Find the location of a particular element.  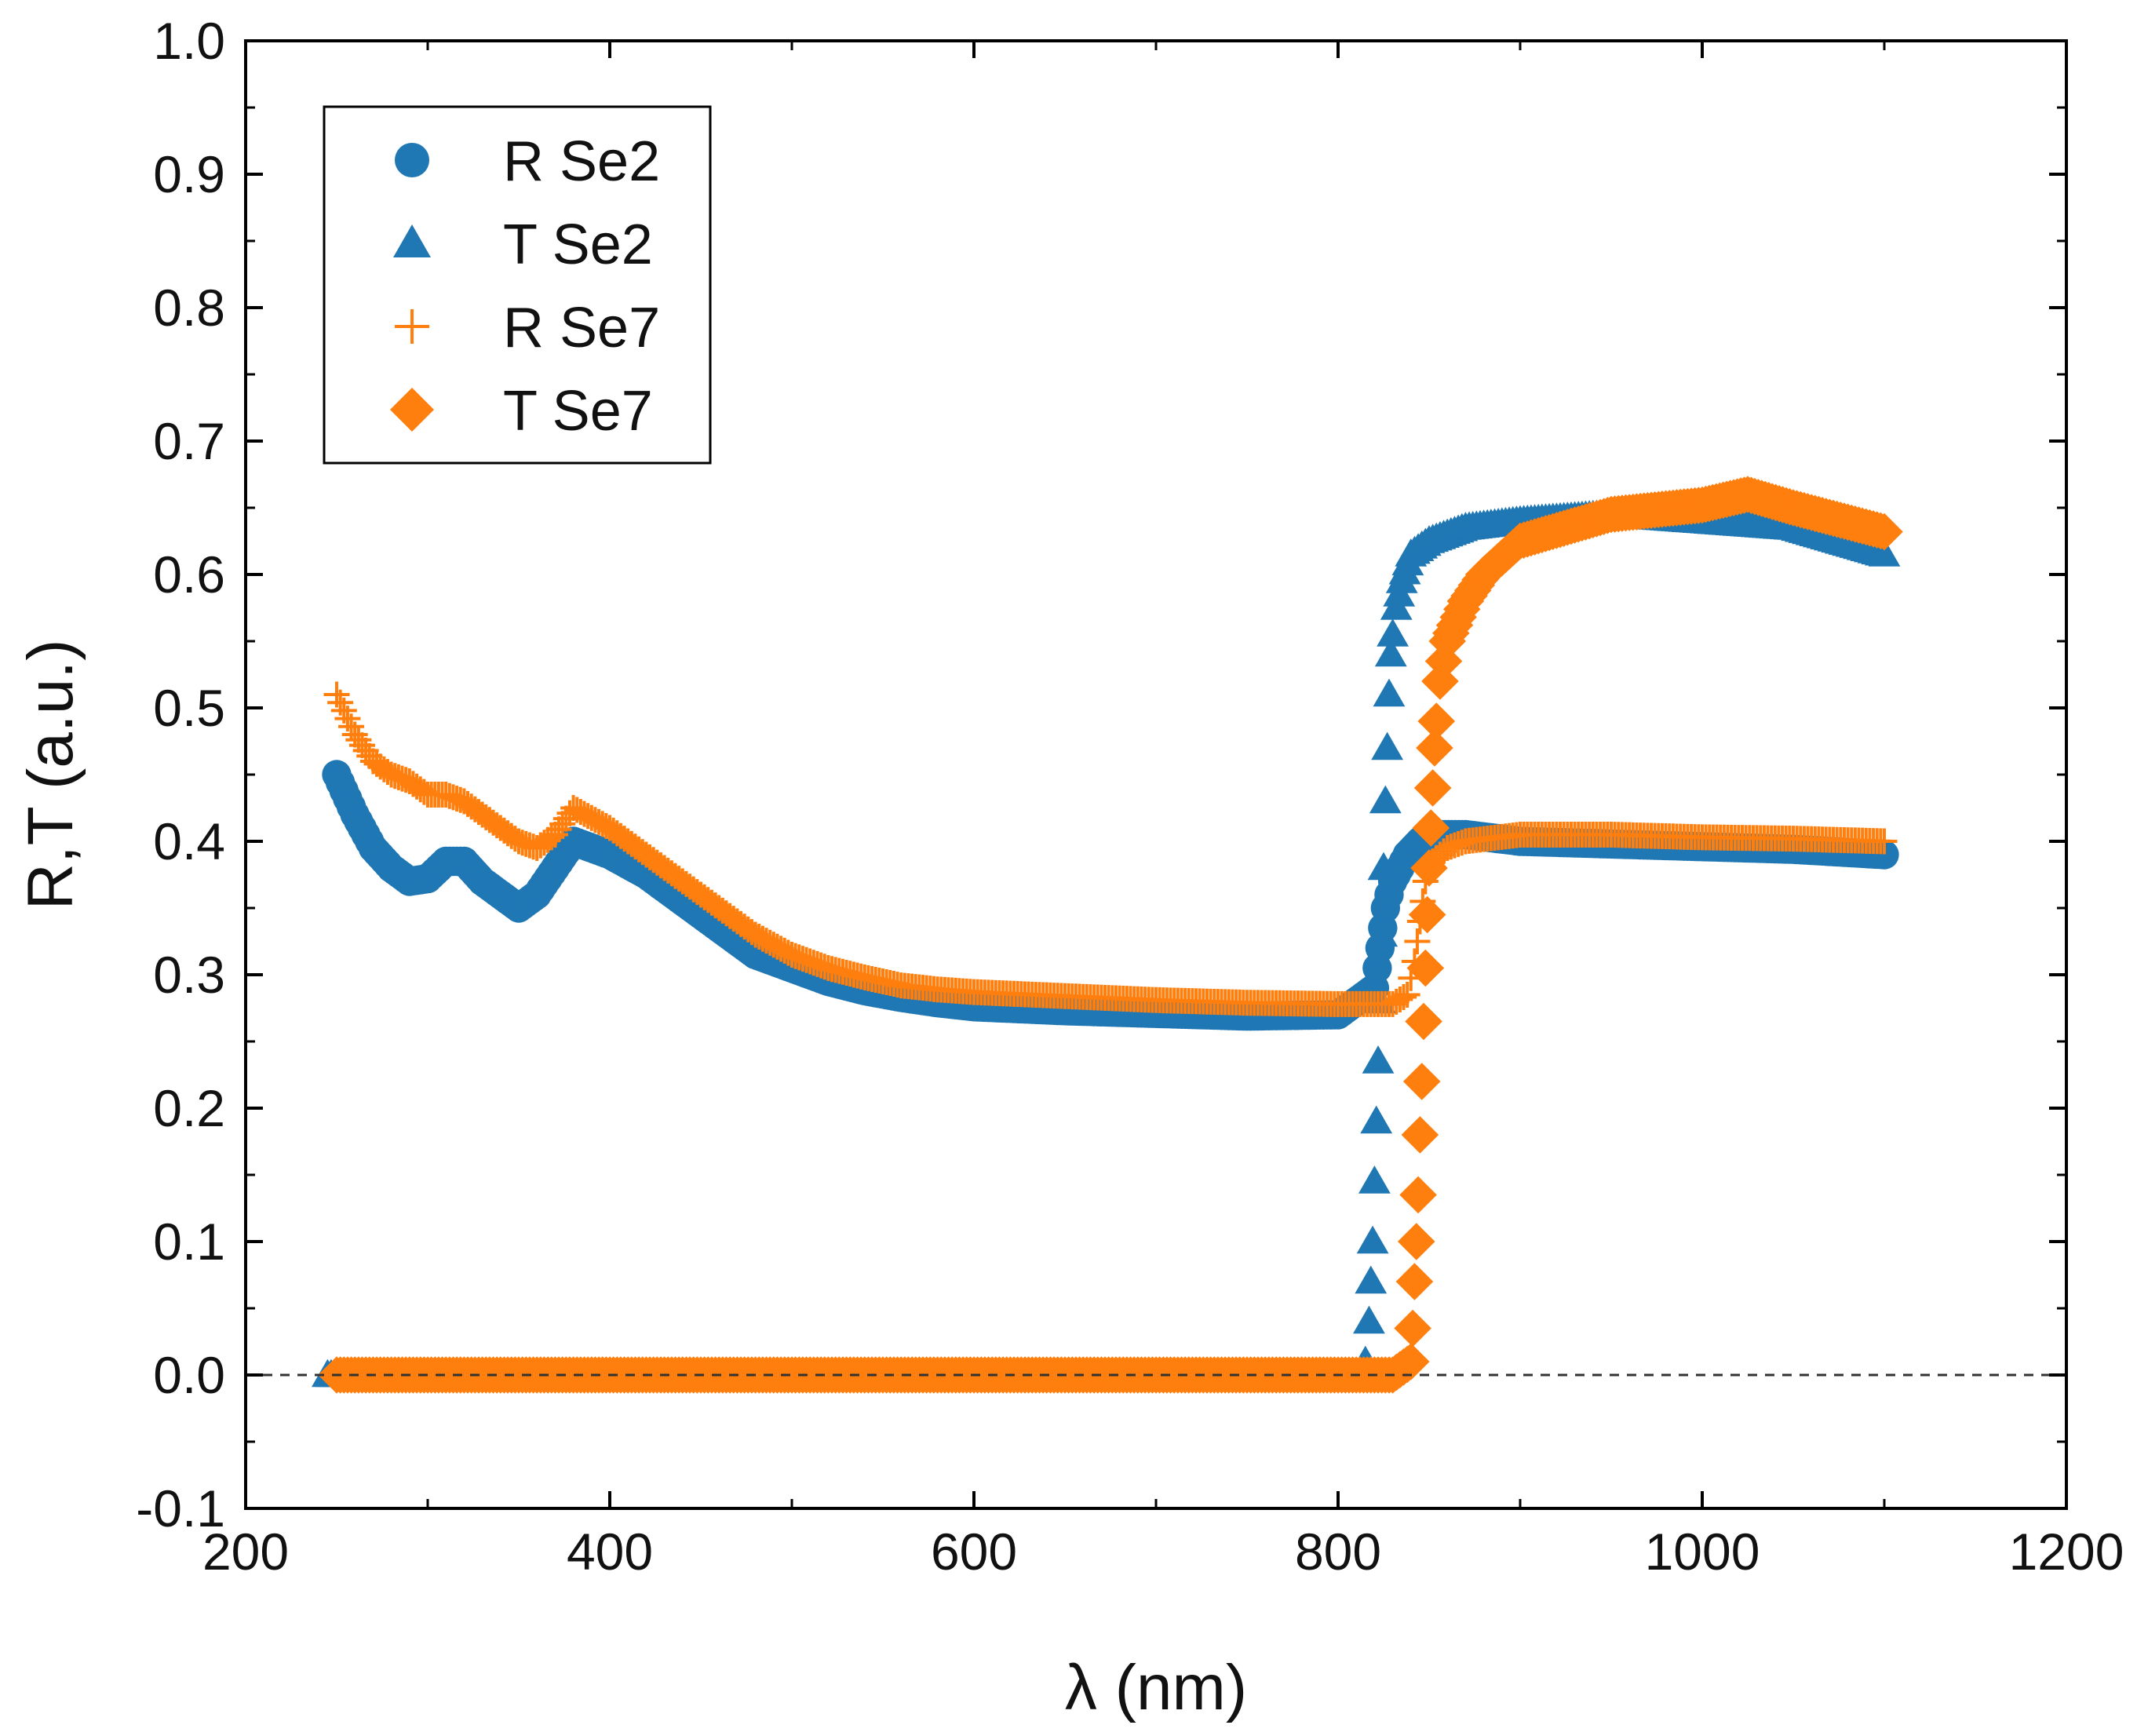

y-axis-label: R,T (a.u.) is located at coordinates (50, 775).